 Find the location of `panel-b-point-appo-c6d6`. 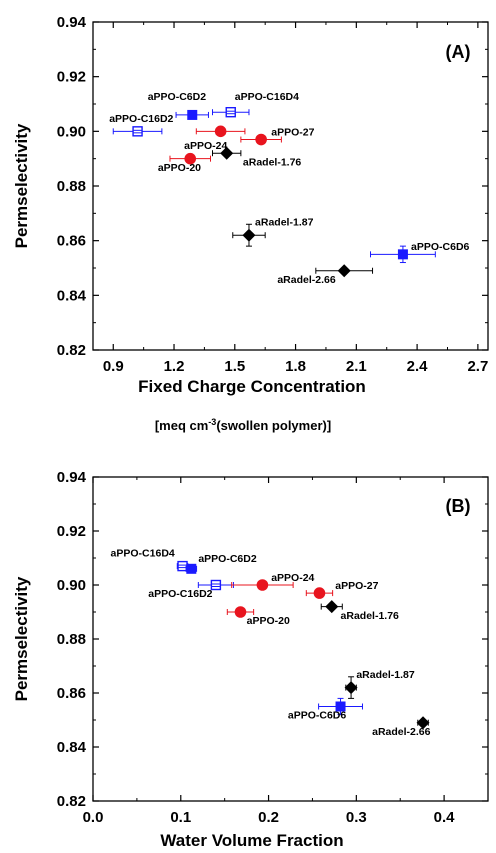

panel-b-point-appo-c6d6 is located at coordinates (340, 706).